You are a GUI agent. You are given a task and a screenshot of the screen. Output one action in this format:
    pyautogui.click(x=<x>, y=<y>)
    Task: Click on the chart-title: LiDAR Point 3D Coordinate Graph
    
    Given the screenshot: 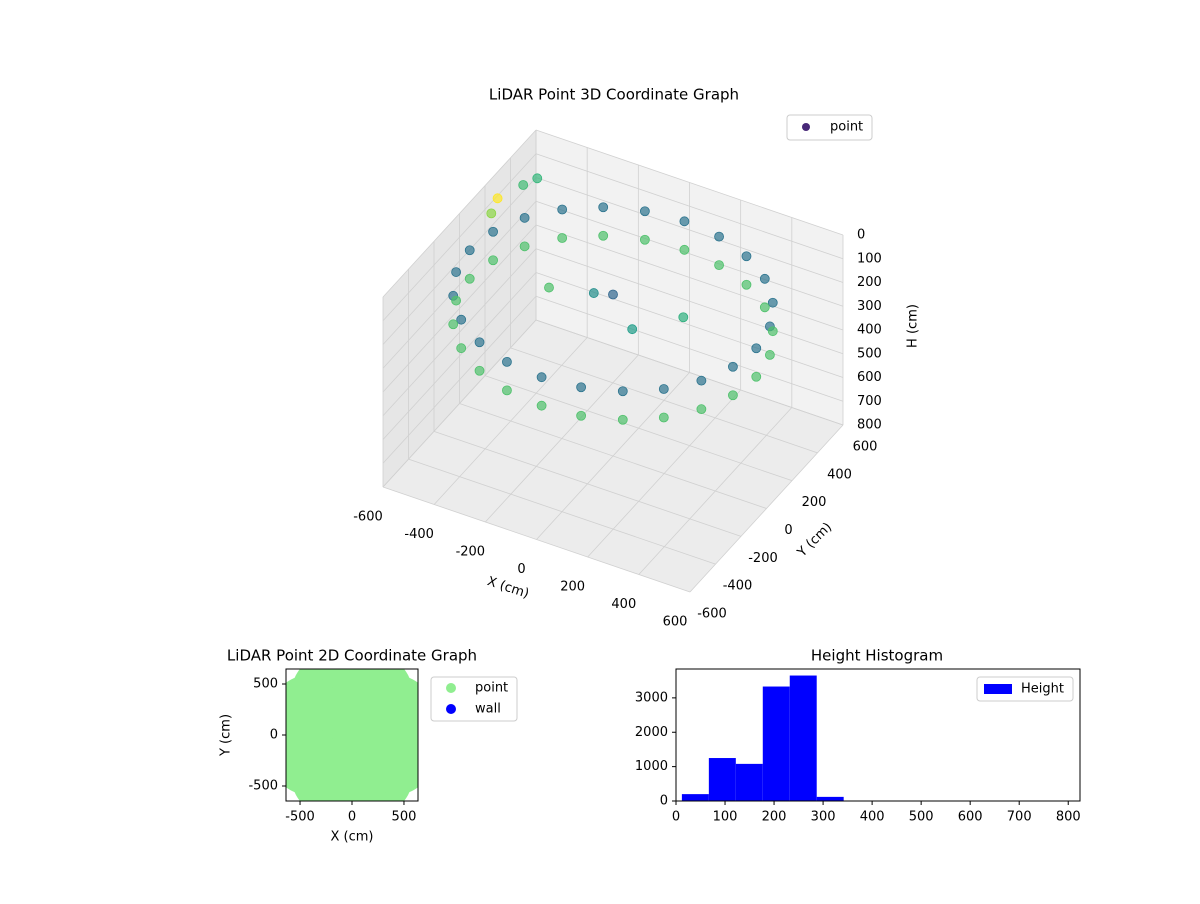 What is the action you would take?
    pyautogui.click(x=614, y=95)
    